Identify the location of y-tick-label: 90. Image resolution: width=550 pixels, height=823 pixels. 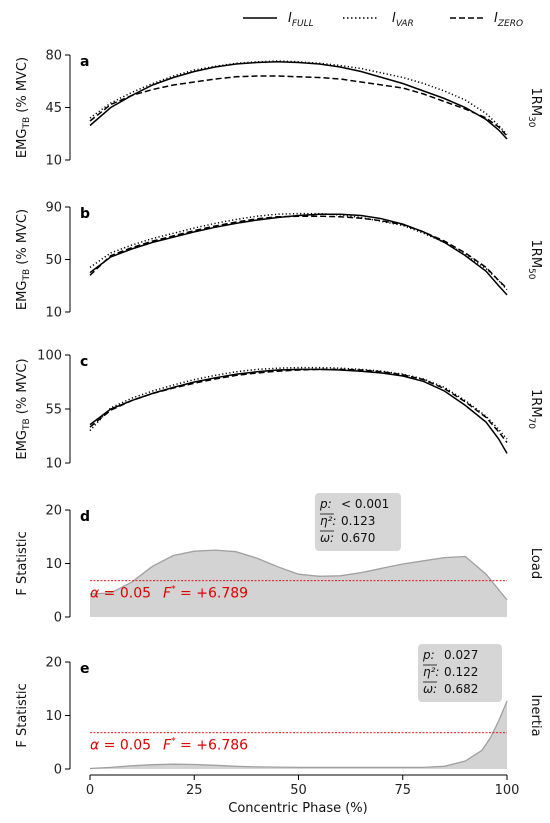
(53, 208).